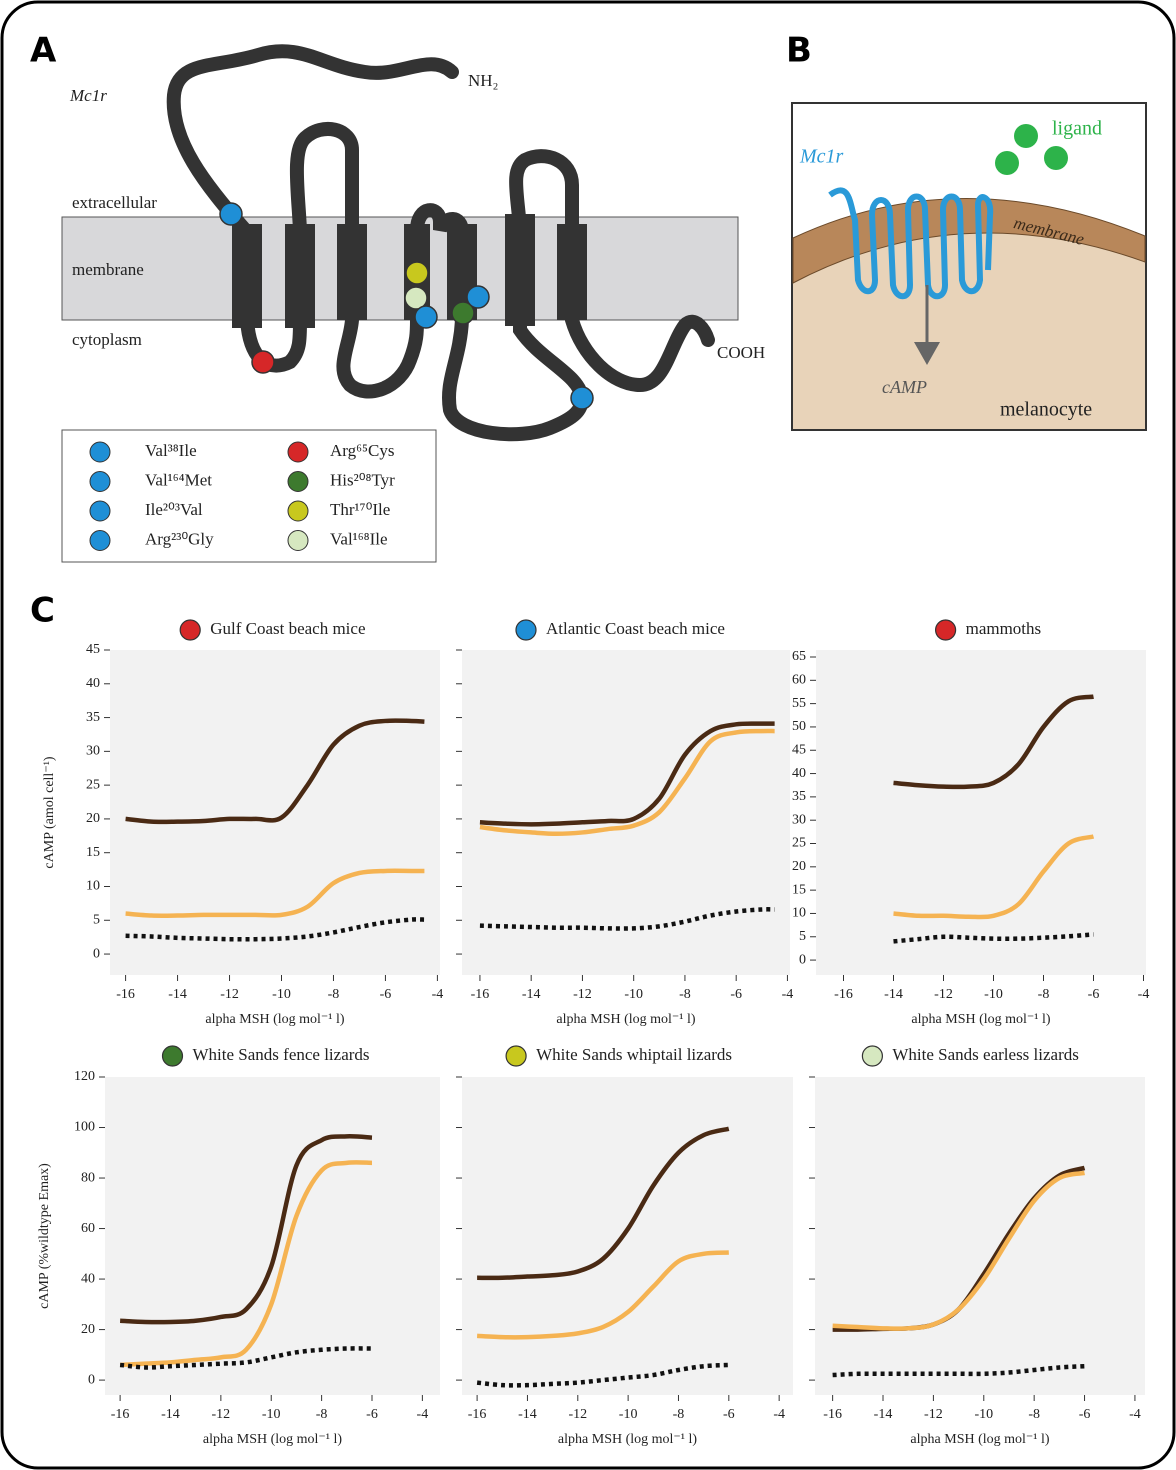  Describe the element at coordinates (799, 749) in the screenshot. I see `y-tick-label: 45` at that location.